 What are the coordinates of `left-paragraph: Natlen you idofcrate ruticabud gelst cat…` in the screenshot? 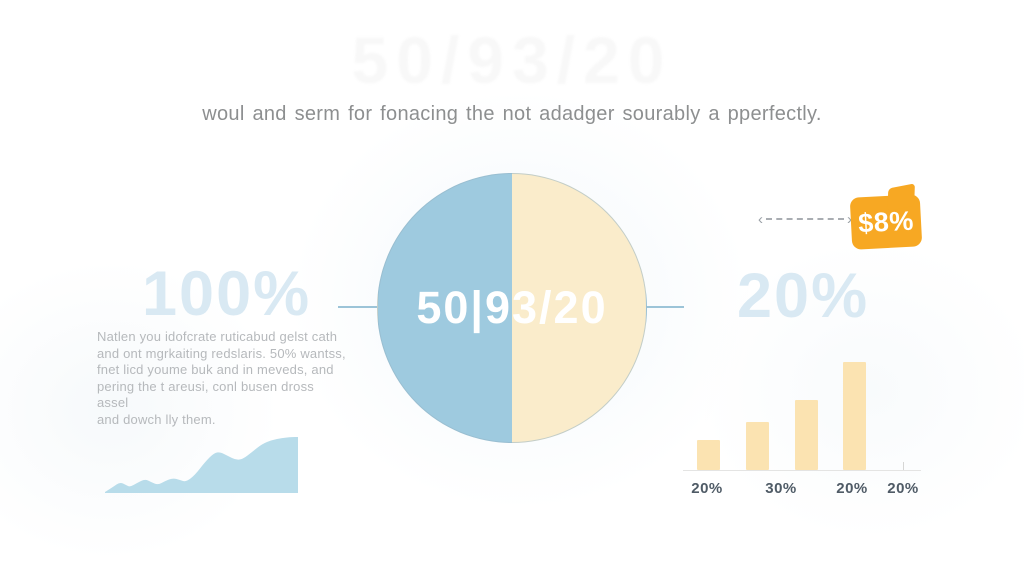 It's located at (222, 378).